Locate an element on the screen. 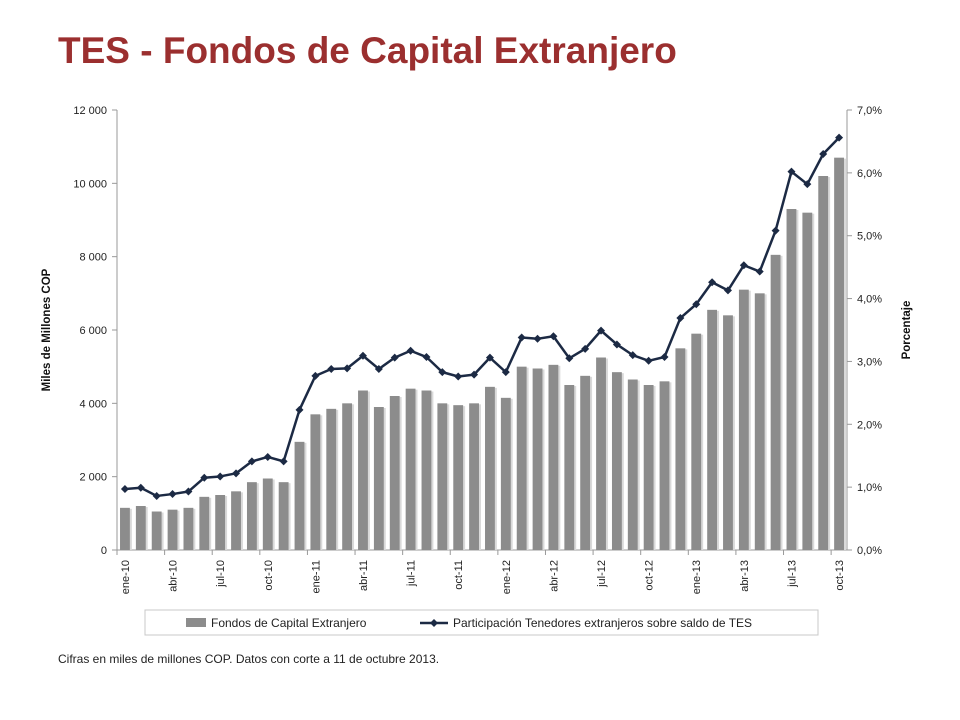 The height and width of the screenshot is (720, 960). y-tick-label: 4 000 is located at coordinates (93, 404).